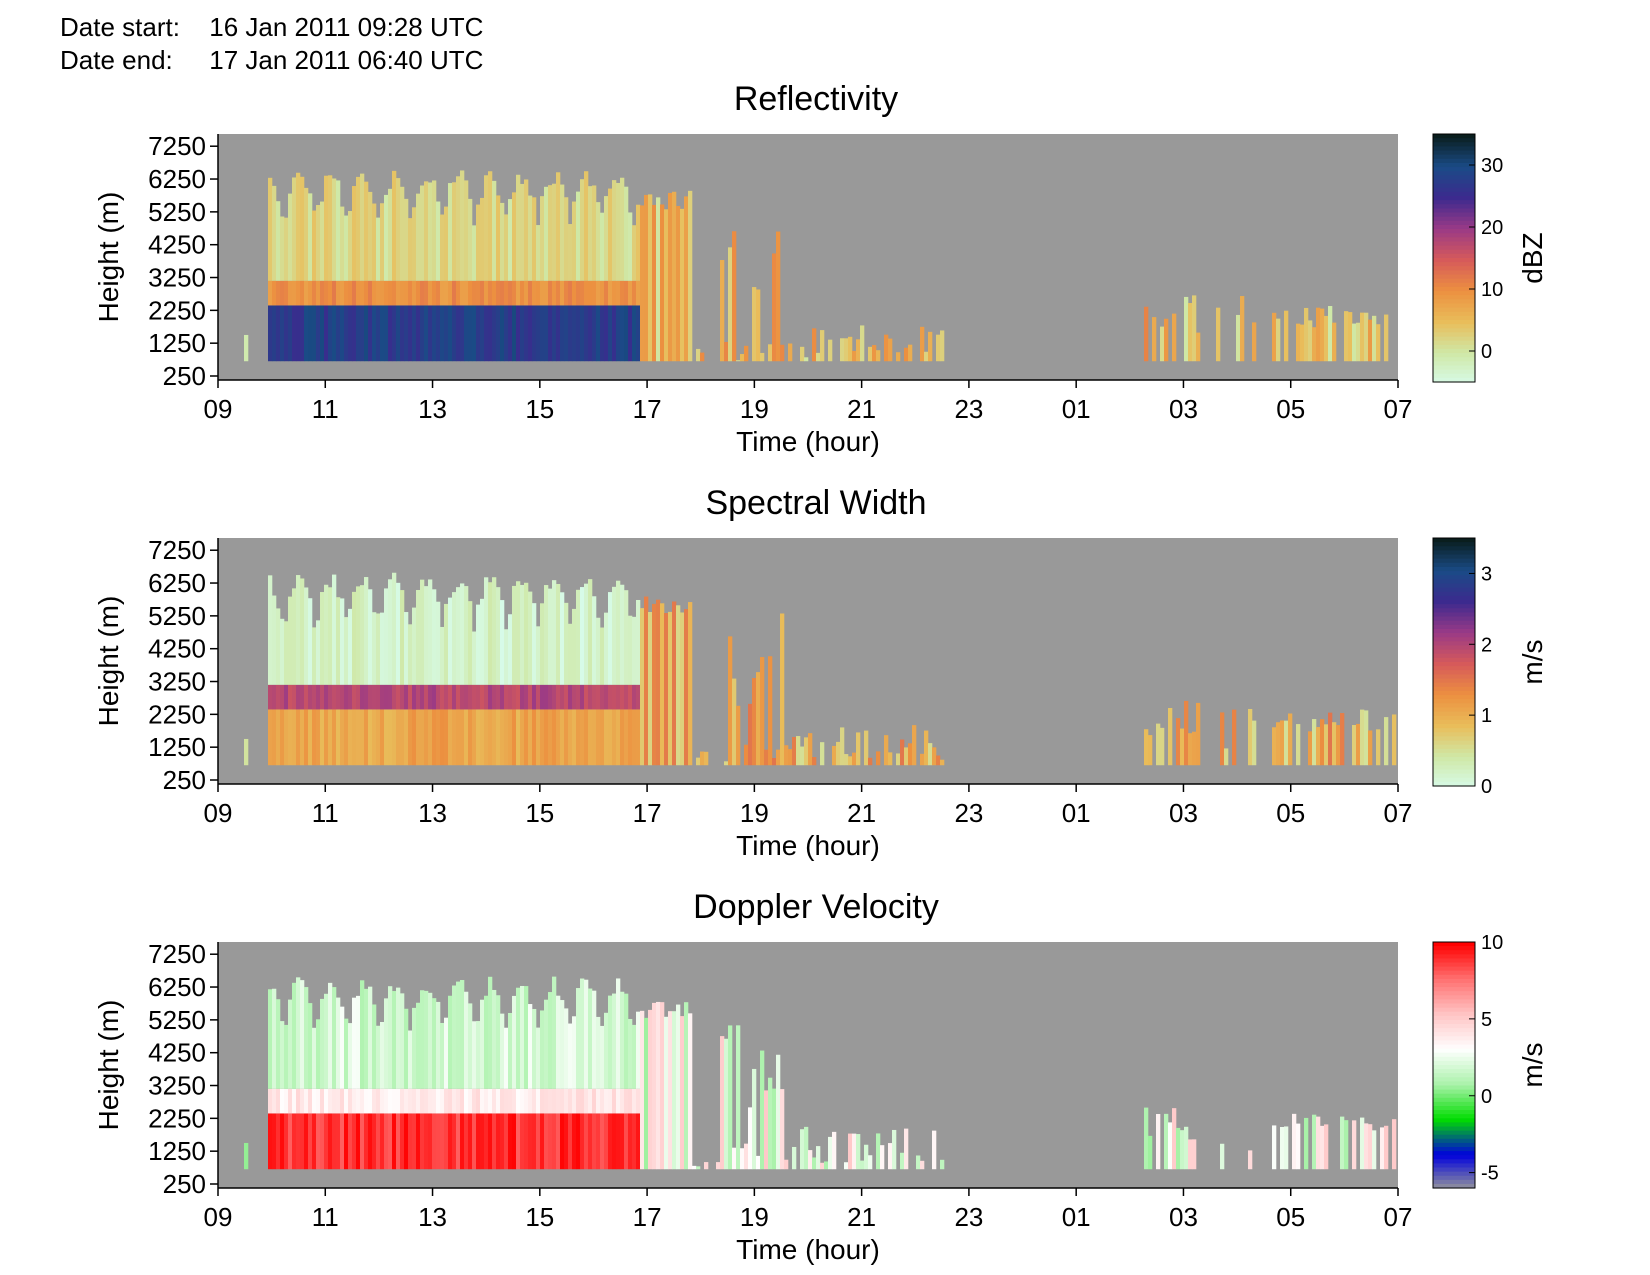  Describe the element at coordinates (108, 1065) in the screenshot. I see `y-axis-label: Height (m)` at that location.